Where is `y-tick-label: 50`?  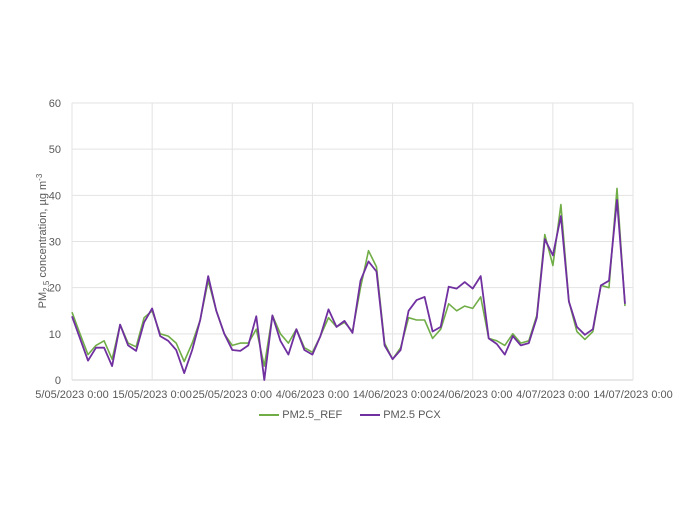 y-tick-label: 50 is located at coordinates (55, 150).